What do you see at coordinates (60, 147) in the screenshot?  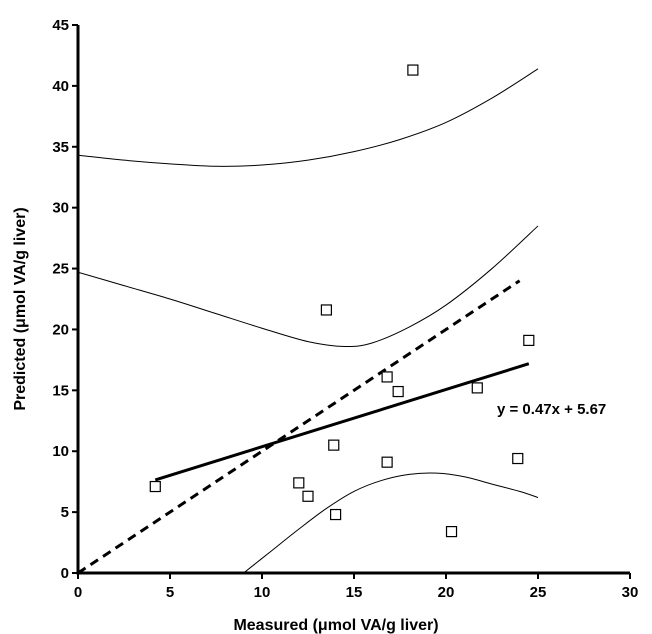 I see `y-tick-label: 35` at bounding box center [60, 147].